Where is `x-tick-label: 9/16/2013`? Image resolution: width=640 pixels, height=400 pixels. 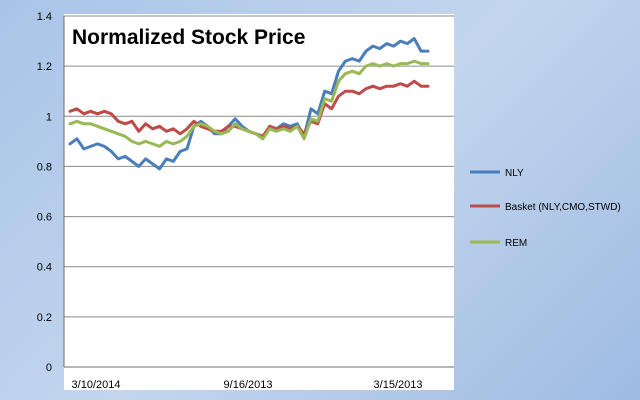 x-tick-label: 9/16/2013 is located at coordinates (248, 385).